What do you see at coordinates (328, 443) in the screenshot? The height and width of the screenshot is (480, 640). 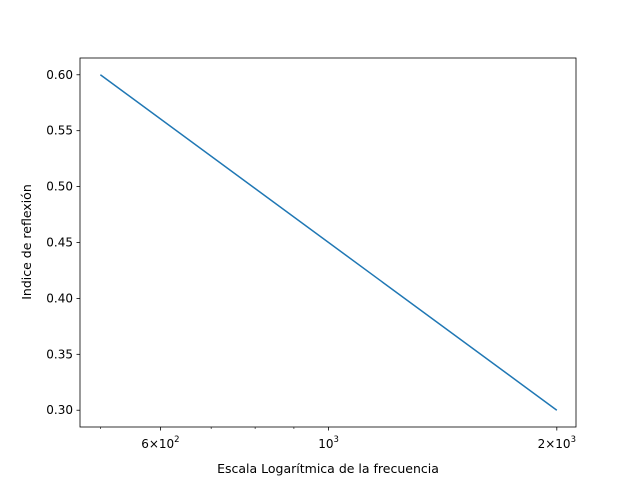 I see `x-tick-label: 103` at bounding box center [328, 443].